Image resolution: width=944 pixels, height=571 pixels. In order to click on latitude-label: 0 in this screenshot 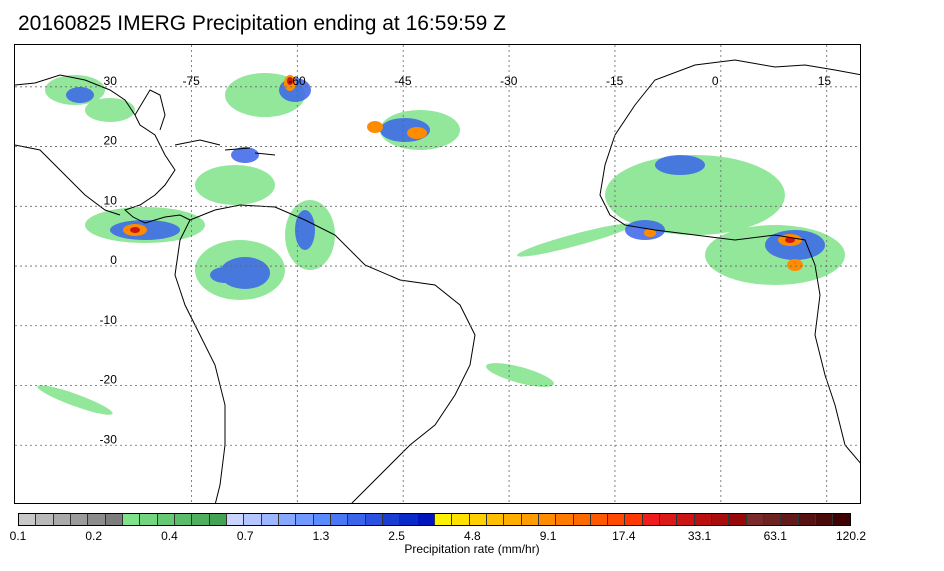, I will do `click(113, 260)`.